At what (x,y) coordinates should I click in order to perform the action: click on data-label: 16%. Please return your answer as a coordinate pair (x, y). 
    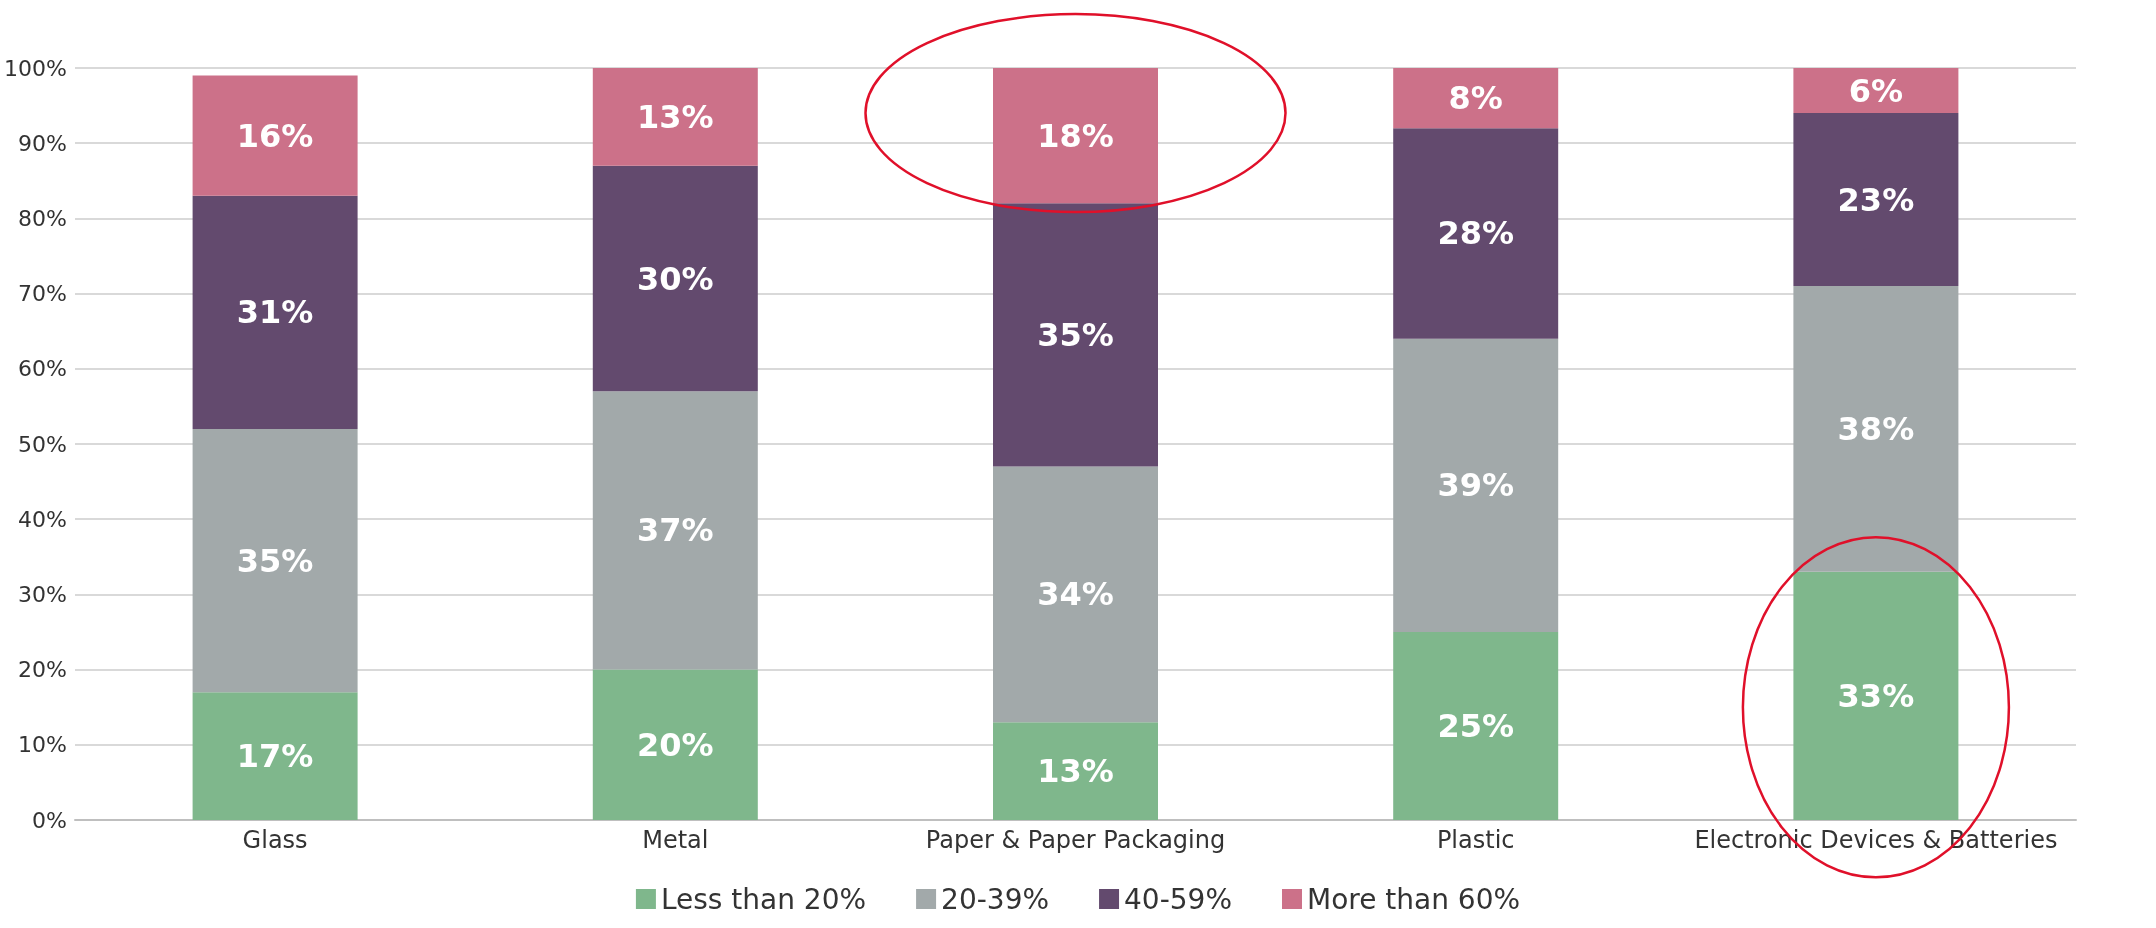
    Looking at the image, I should click on (275, 135).